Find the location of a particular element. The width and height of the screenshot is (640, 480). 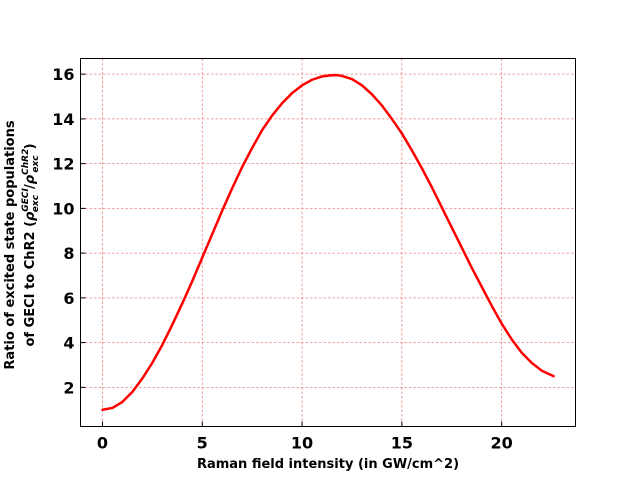

y-tick-label: 8 is located at coordinates (68, 253).